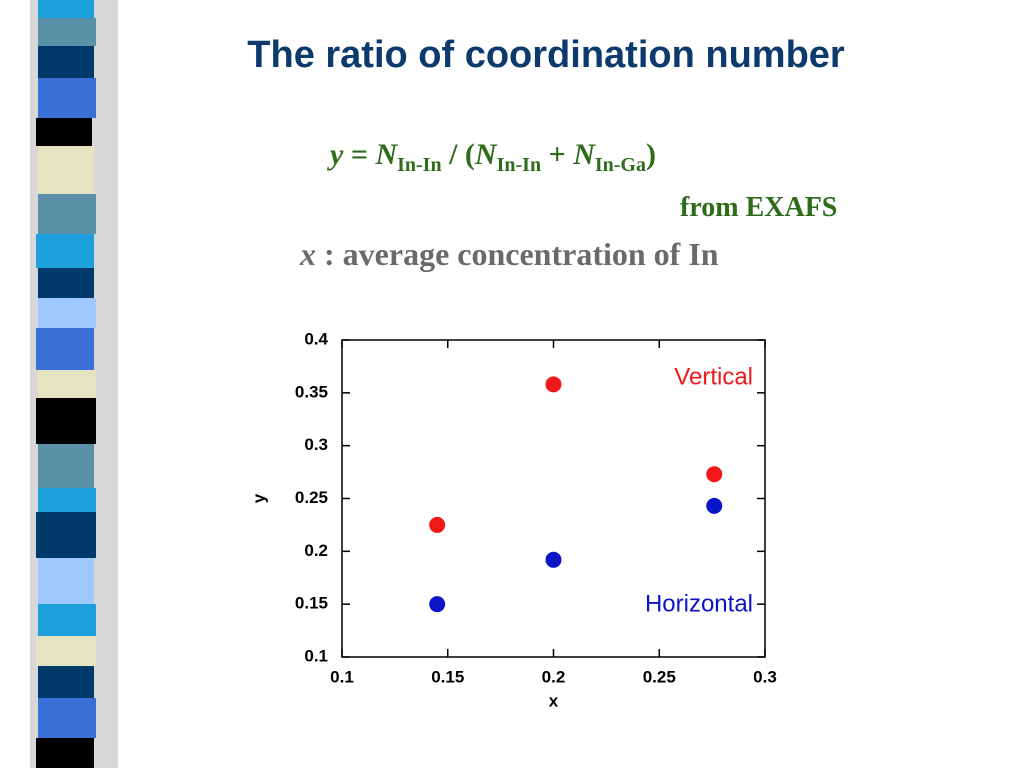  What do you see at coordinates (458, 154) in the screenshot?
I see `formula-part: / (` at bounding box center [458, 154].